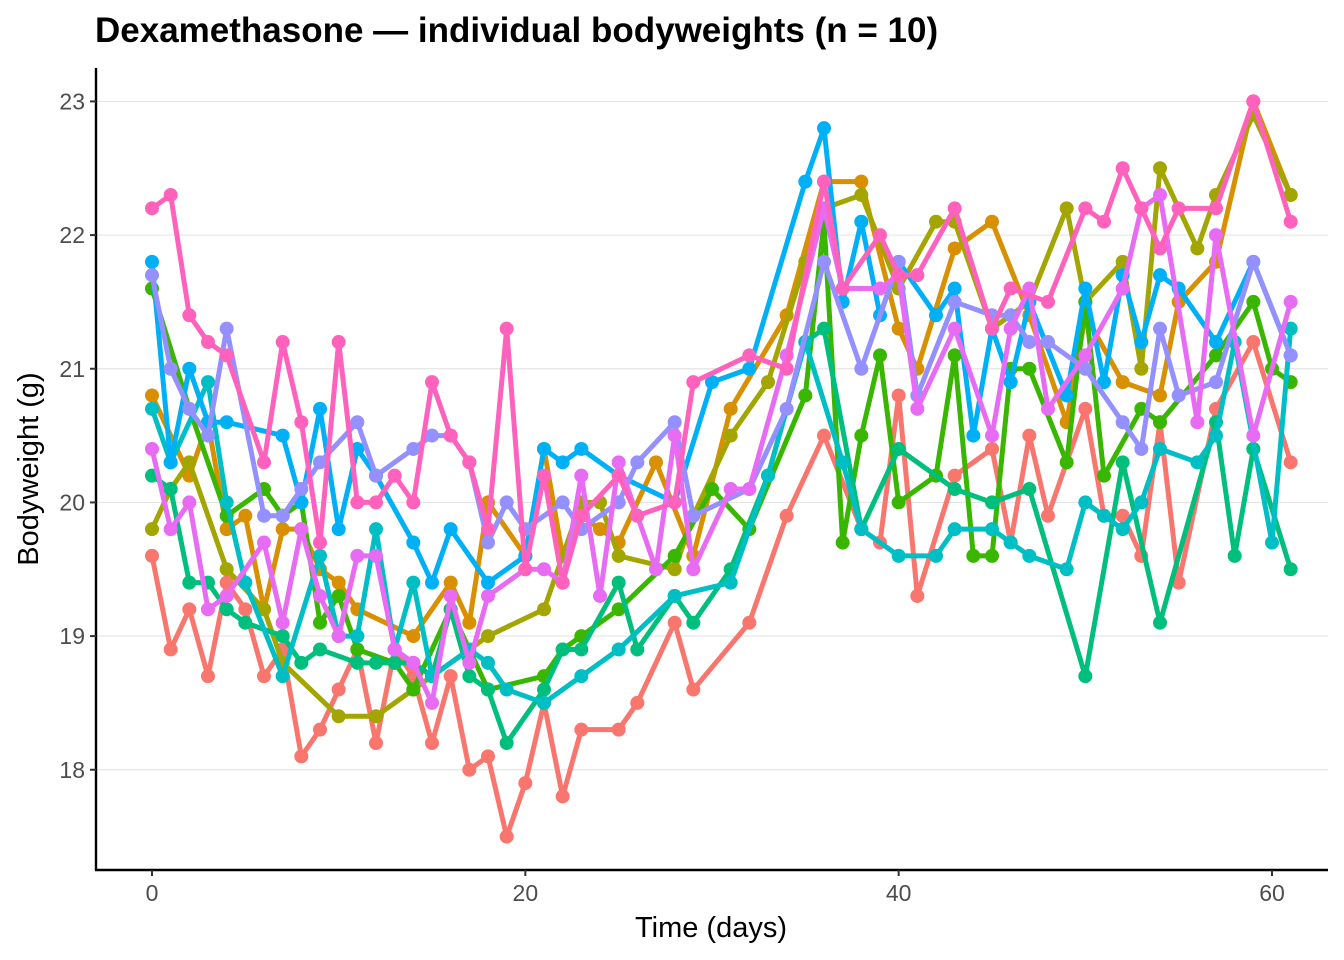  I want to click on x-tick-label: 0, so click(152, 893).